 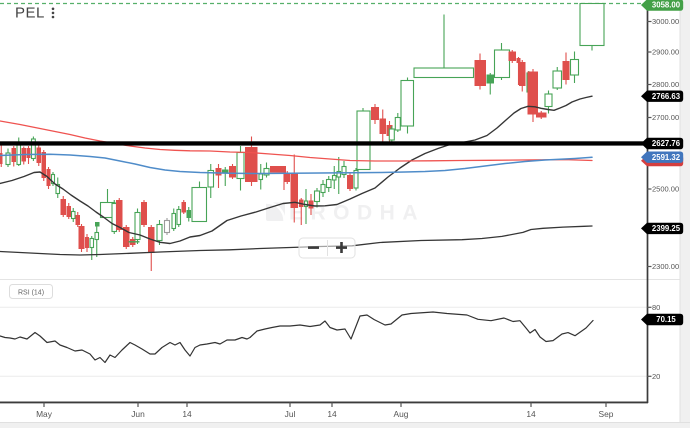 I want to click on svg-text: Jun, so click(x=138, y=414).